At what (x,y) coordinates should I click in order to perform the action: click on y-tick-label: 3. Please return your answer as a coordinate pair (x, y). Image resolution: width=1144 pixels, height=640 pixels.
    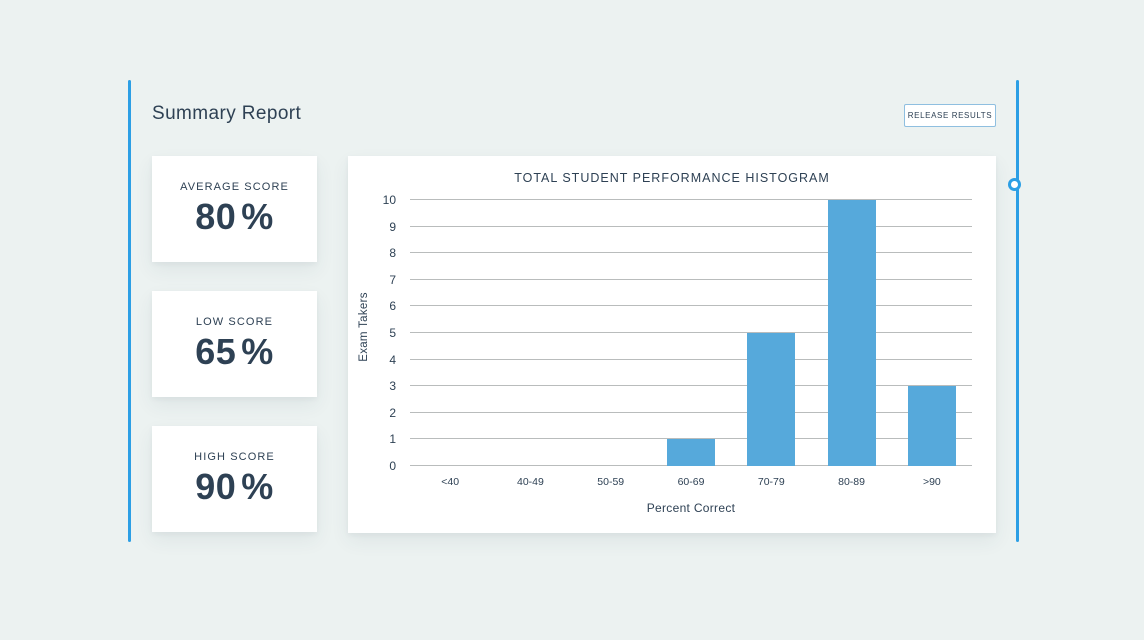
    Looking at the image, I should click on (392, 386).